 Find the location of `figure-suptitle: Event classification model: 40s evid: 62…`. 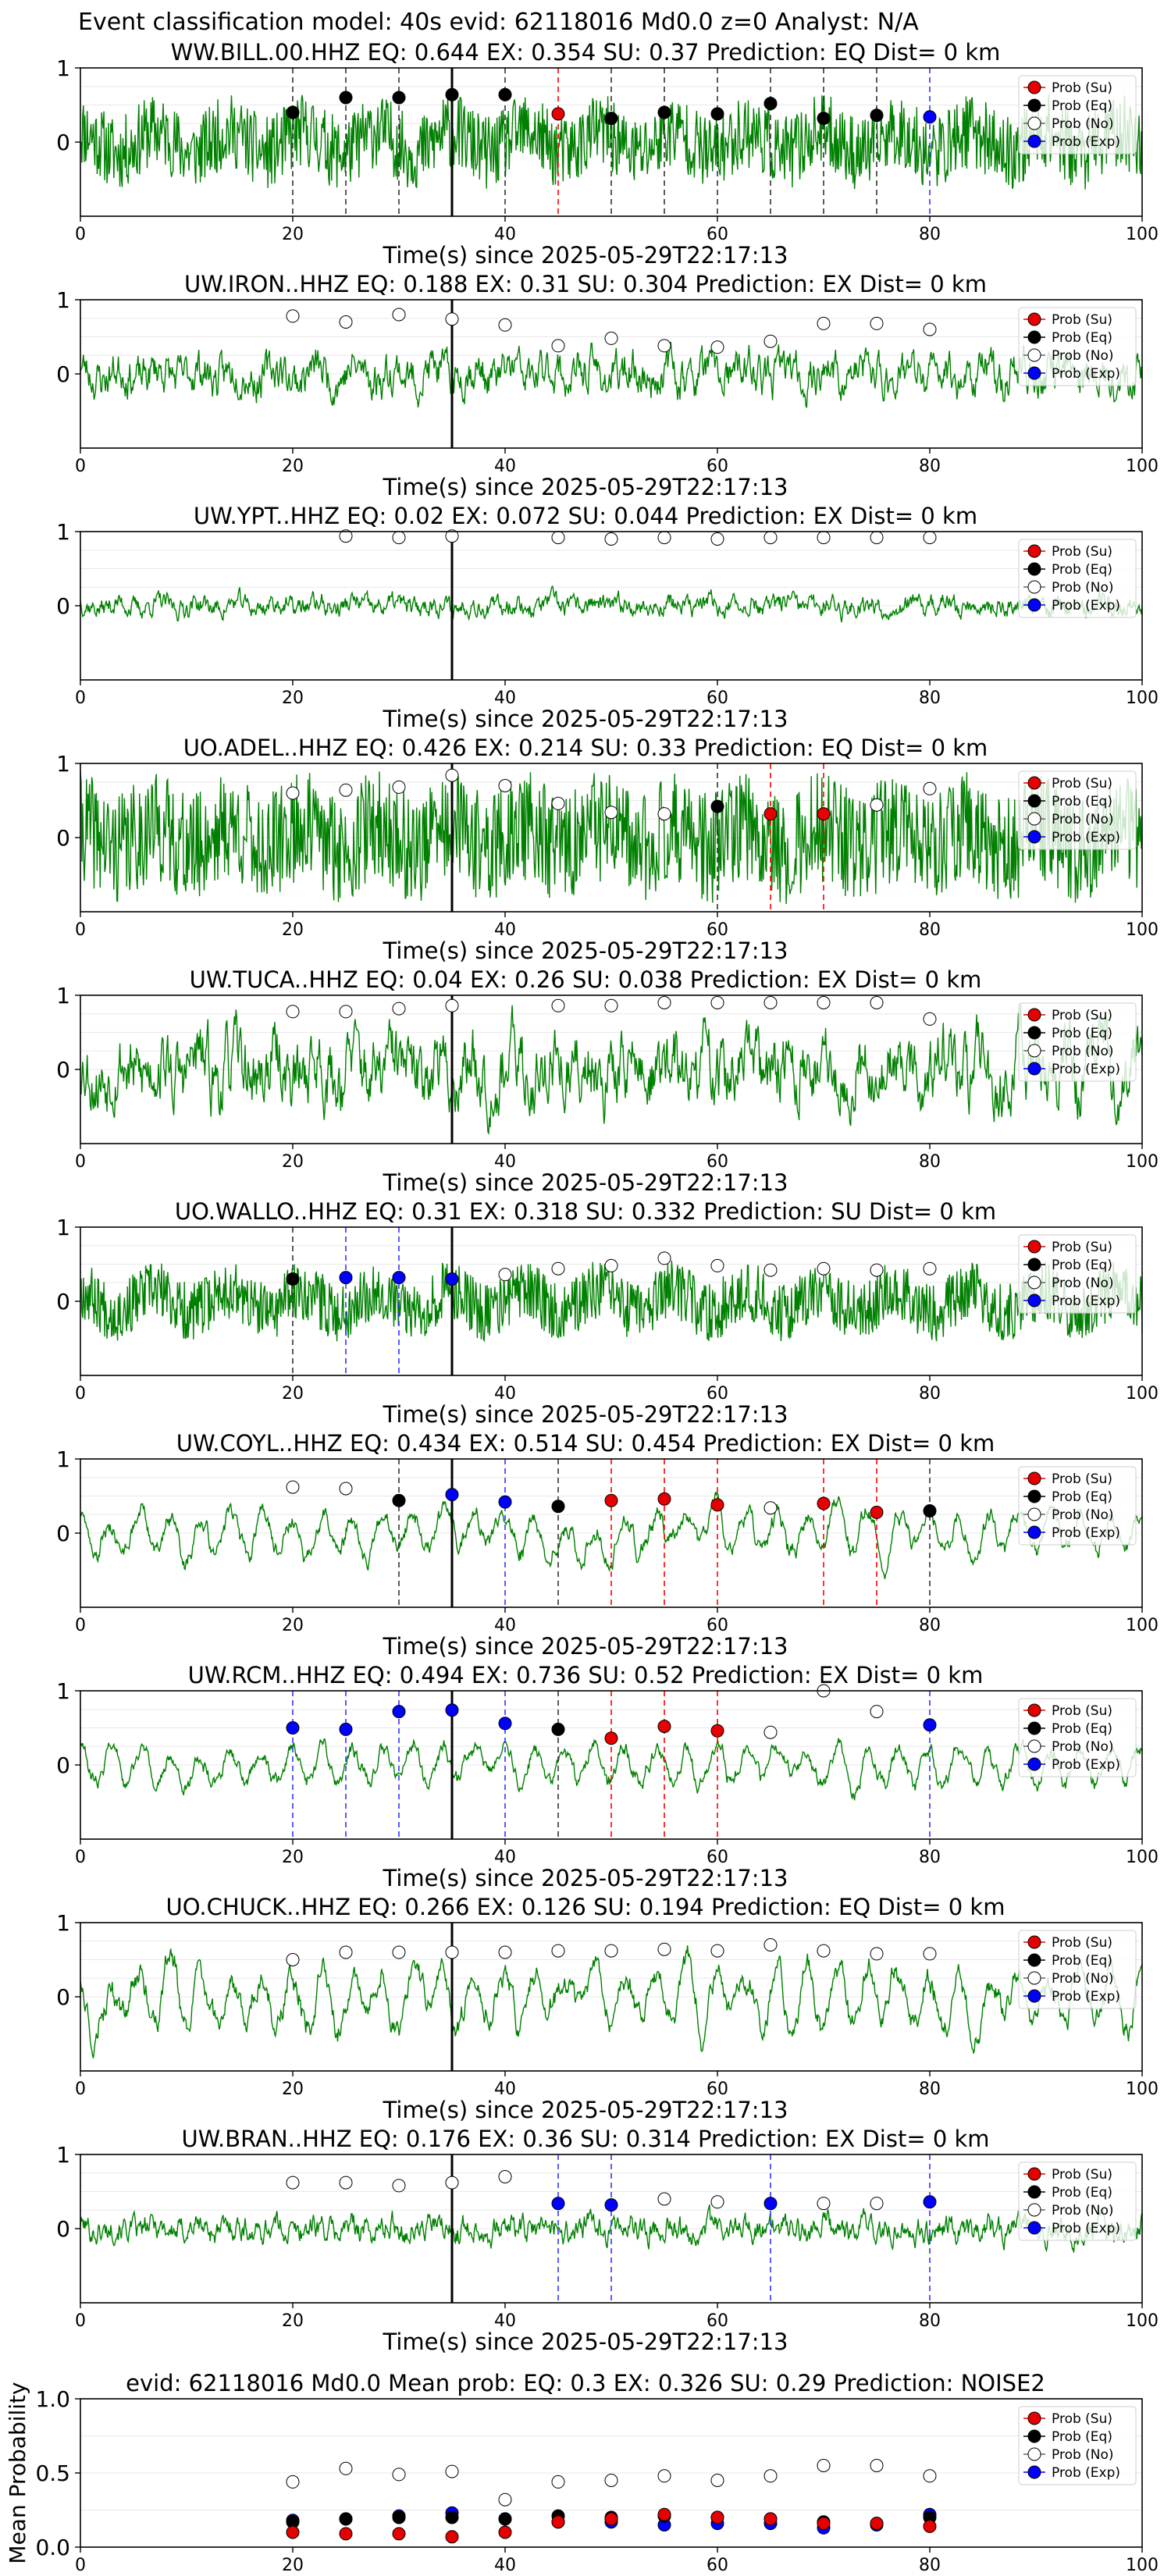

figure-suptitle: Event classification model: 40s evid: 62… is located at coordinates (498, 22).